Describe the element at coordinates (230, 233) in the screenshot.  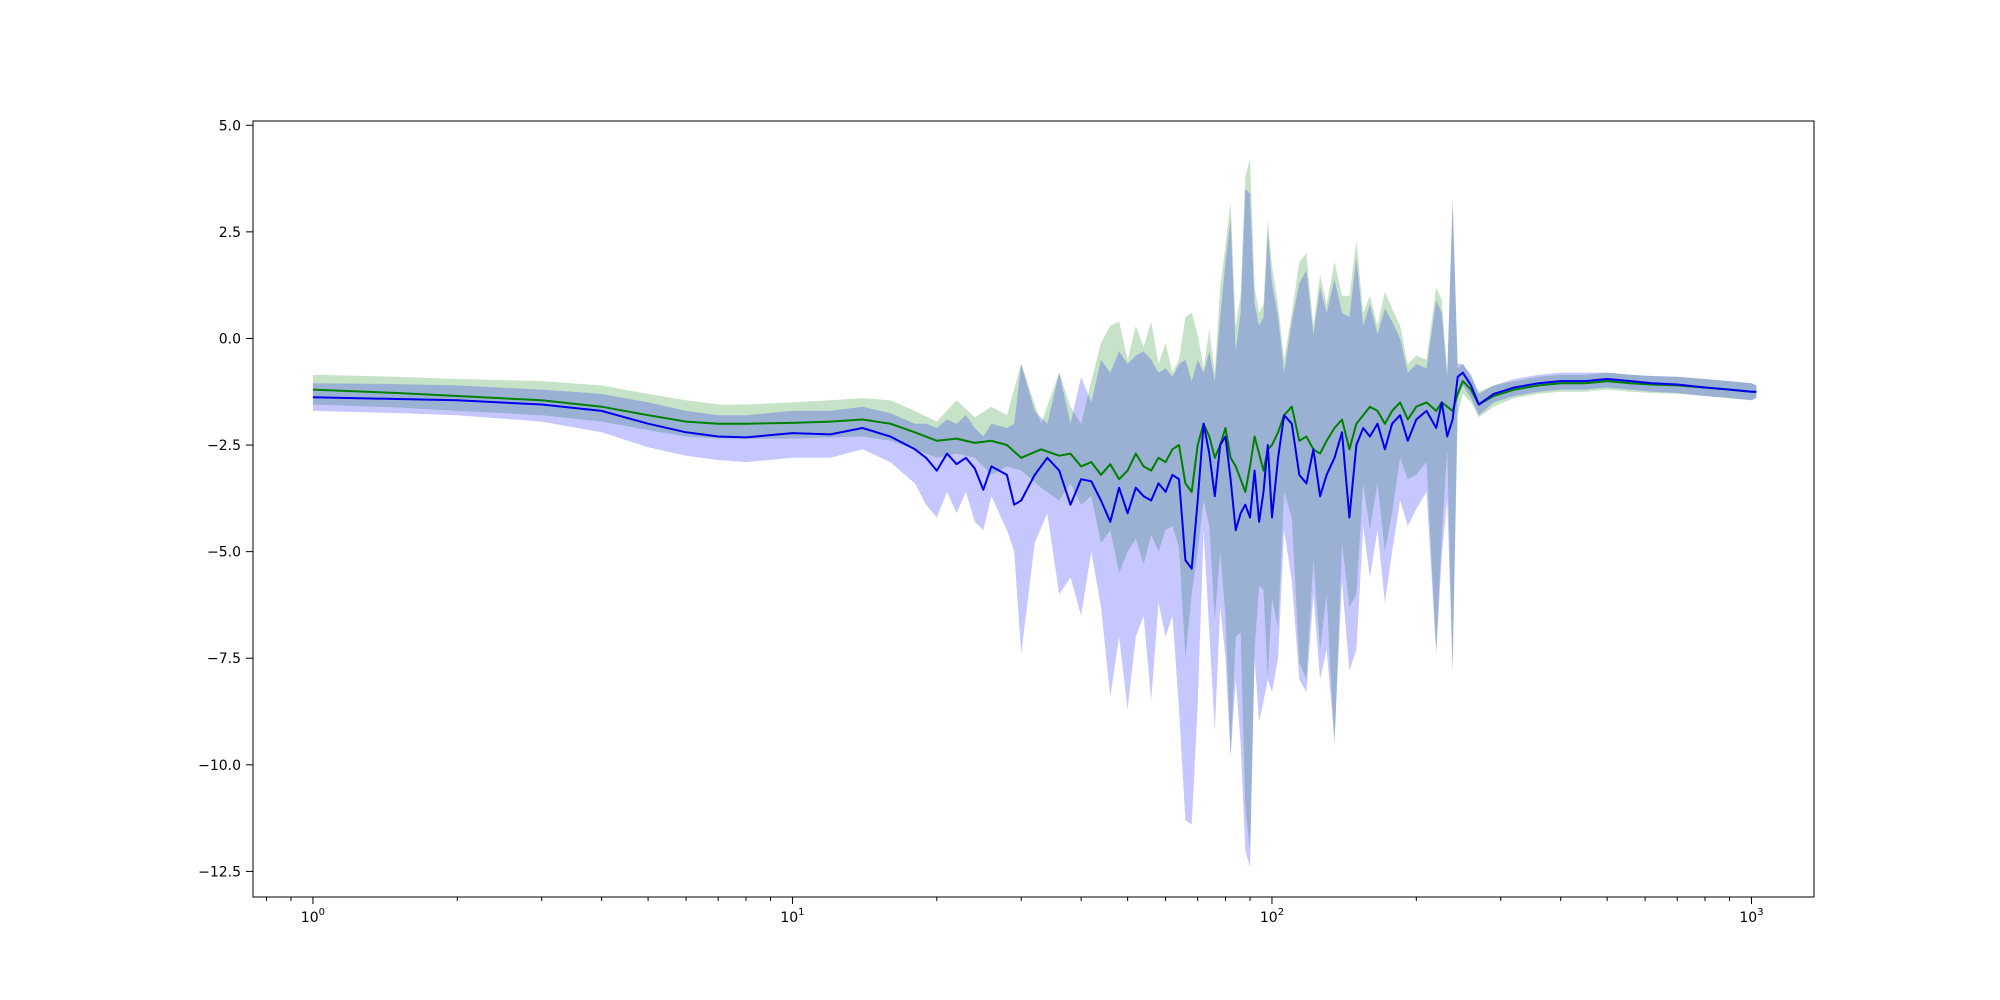
I see `y-tick-label: 2.5` at that location.